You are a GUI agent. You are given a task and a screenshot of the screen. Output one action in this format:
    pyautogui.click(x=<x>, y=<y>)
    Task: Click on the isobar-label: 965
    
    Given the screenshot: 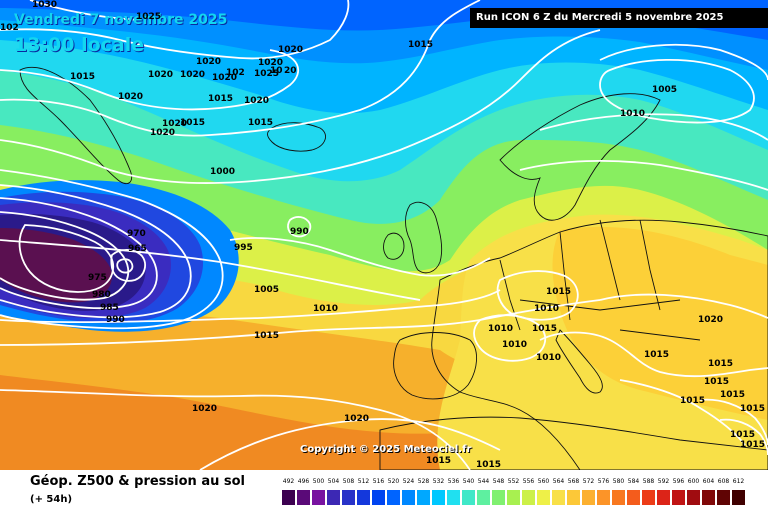 What is the action you would take?
    pyautogui.click(x=137, y=249)
    